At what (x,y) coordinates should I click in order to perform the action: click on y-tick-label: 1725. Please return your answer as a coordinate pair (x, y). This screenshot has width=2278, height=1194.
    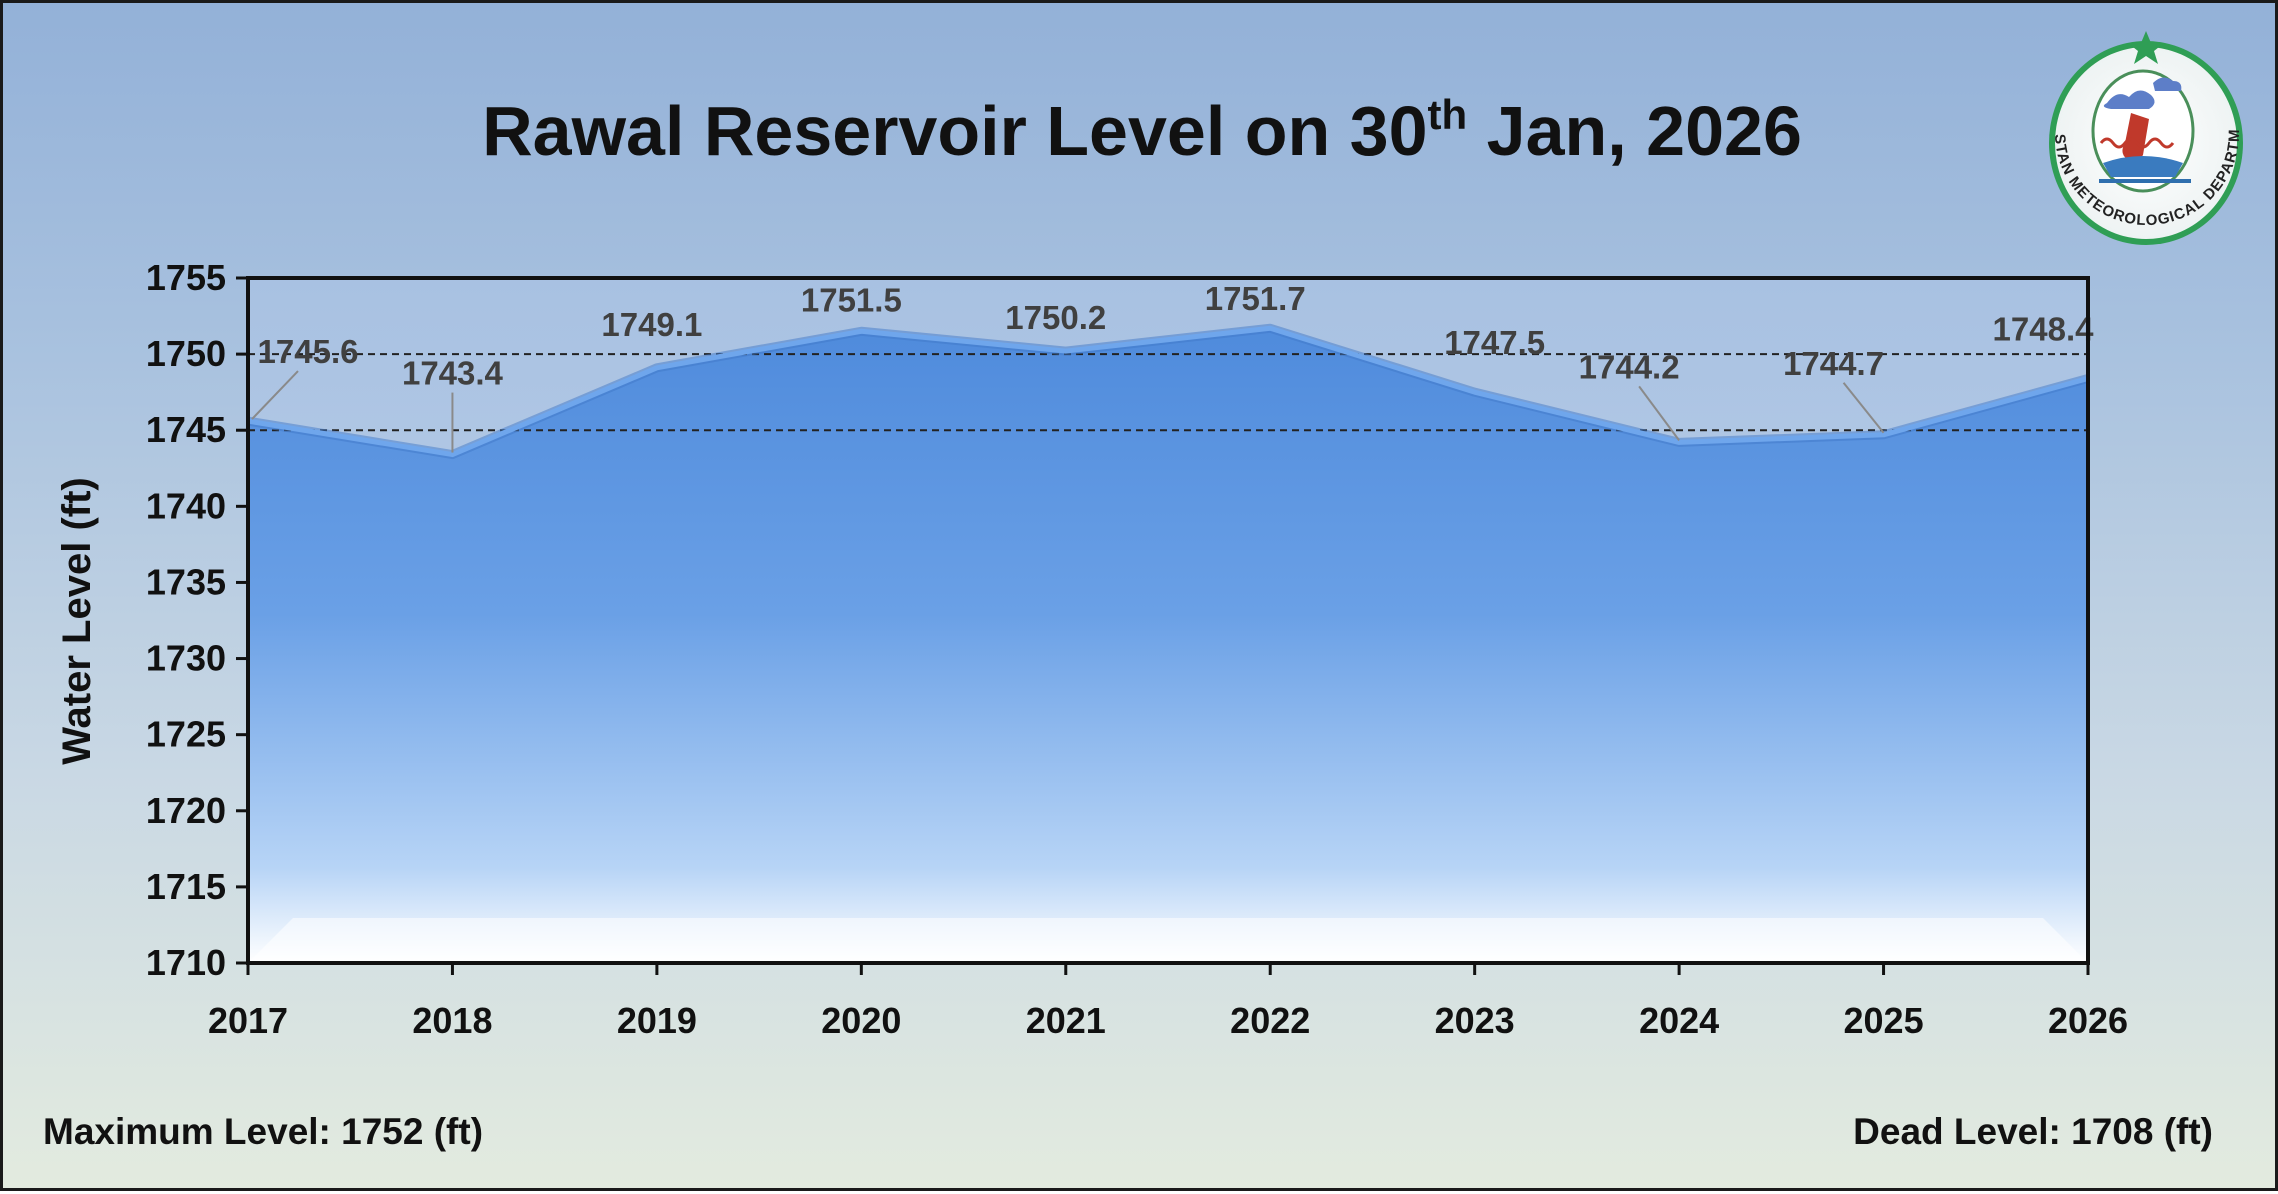
    Looking at the image, I should click on (186, 734).